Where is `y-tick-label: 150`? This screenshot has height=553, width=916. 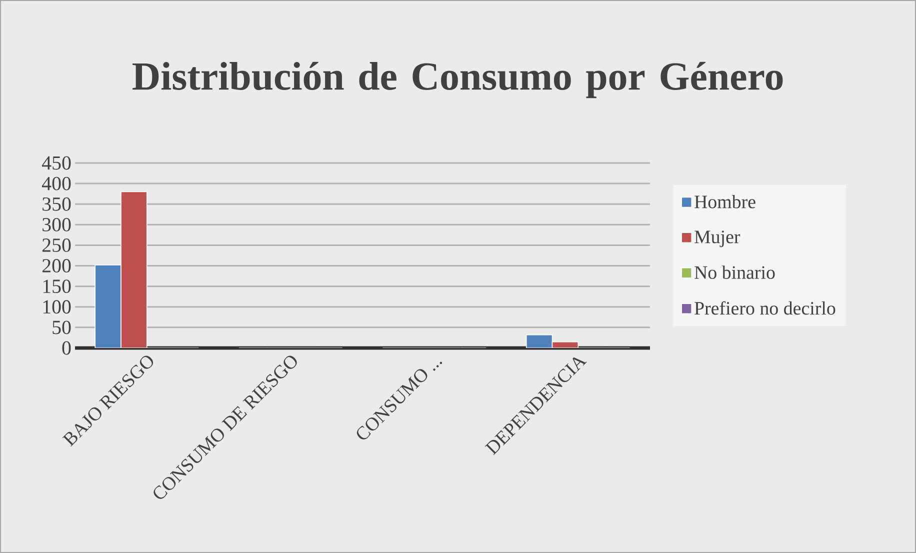
y-tick-label: 150 is located at coordinates (57, 287).